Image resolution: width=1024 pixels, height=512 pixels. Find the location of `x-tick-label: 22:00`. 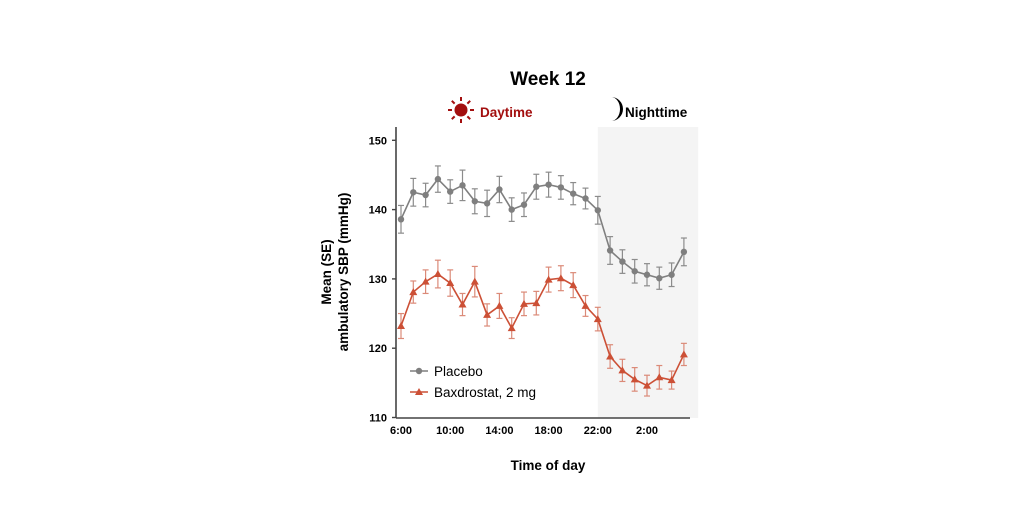

x-tick-label: 22:00 is located at coordinates (598, 431).